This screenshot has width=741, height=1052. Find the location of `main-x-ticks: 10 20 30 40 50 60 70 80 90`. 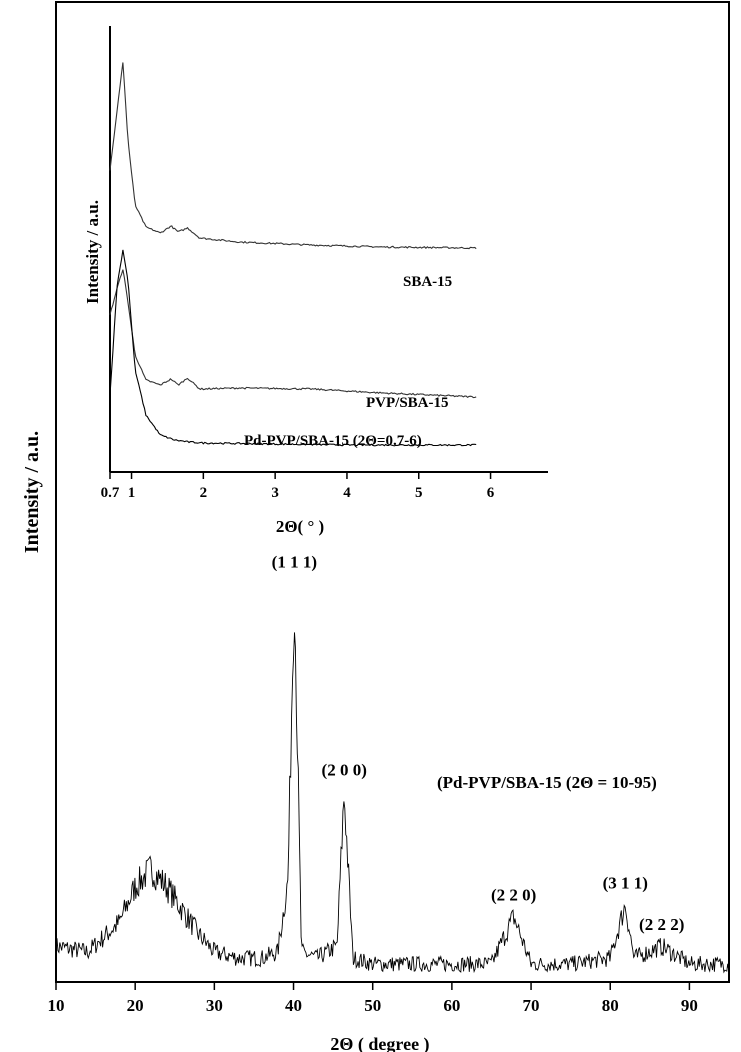

main-x-ticks: 10 20 30 40 50 60 70 80 90 is located at coordinates (373, 998).